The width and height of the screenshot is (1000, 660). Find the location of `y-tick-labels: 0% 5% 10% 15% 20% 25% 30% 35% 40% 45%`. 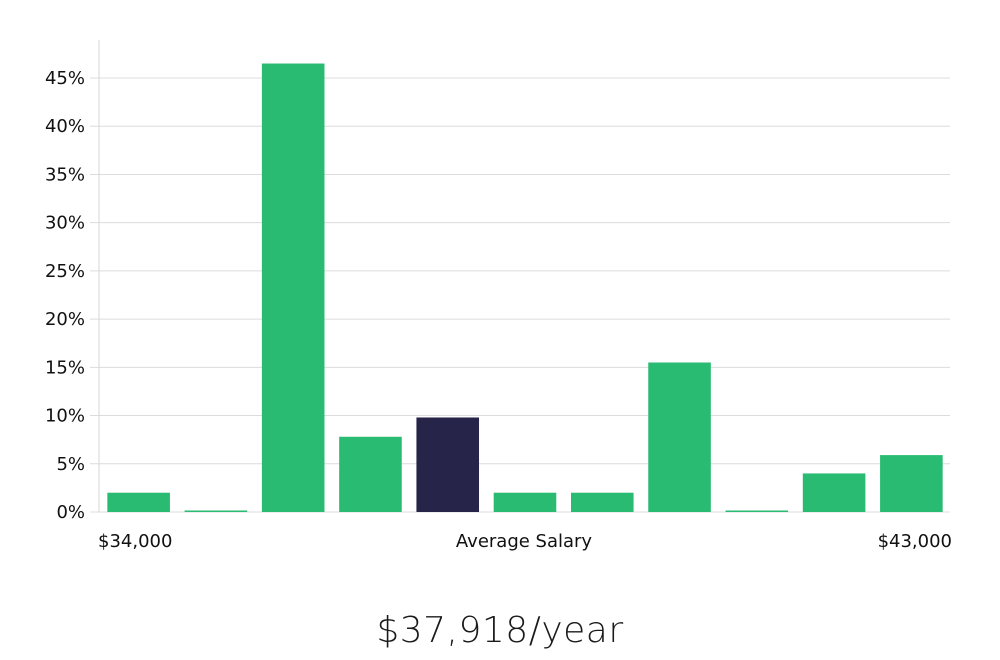

y-tick-labels: 0% 5% 10% 15% 20% 25% 30% 35% 40% 45% is located at coordinates (65, 295).